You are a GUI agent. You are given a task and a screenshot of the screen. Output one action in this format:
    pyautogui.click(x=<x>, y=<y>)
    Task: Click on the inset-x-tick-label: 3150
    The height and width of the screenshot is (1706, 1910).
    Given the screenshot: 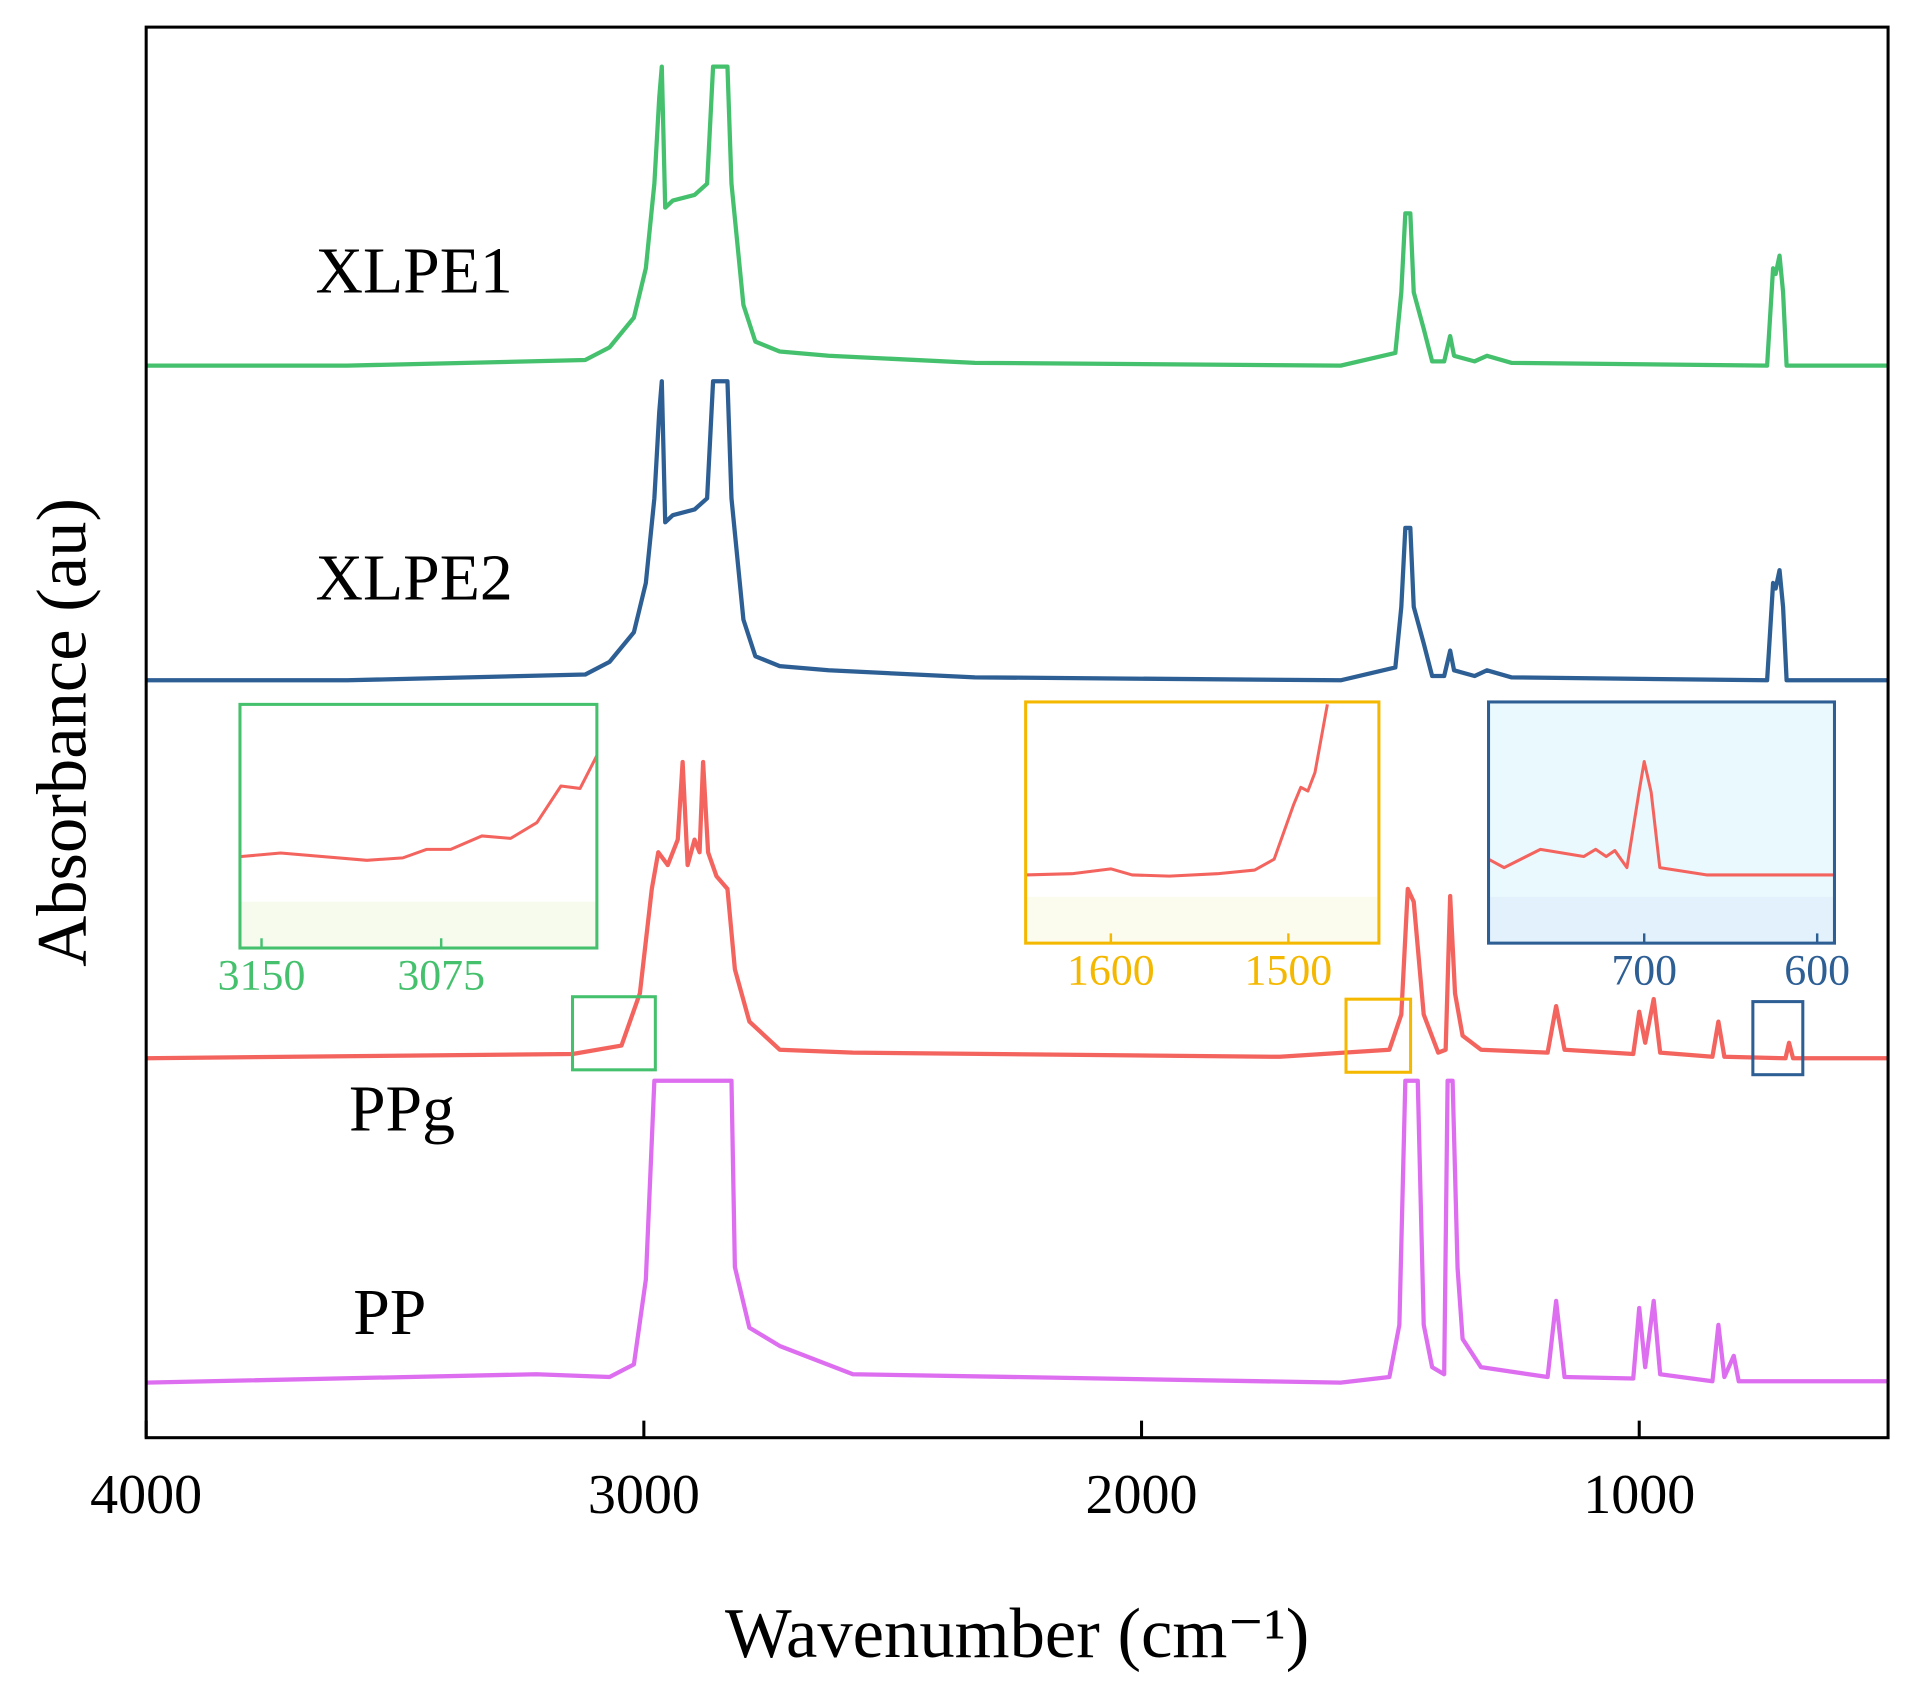 What is the action you would take?
    pyautogui.click(x=262, y=975)
    